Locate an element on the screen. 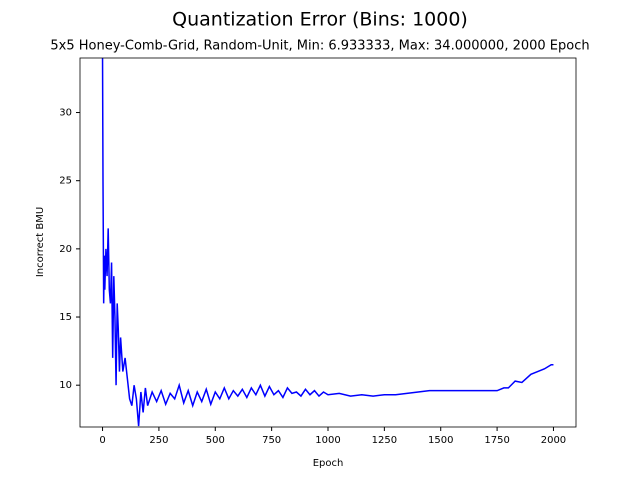 The image size is (640, 480). x-tick-label: 500 is located at coordinates (215, 440).